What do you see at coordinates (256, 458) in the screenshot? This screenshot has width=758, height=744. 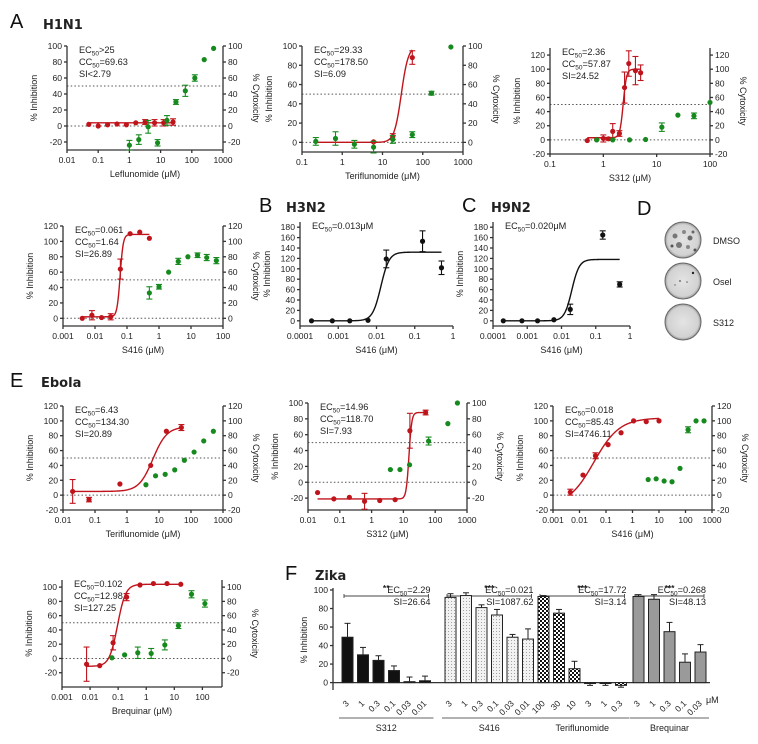 I see `y2-axis-label: % Cytoxicity` at bounding box center [256, 458].